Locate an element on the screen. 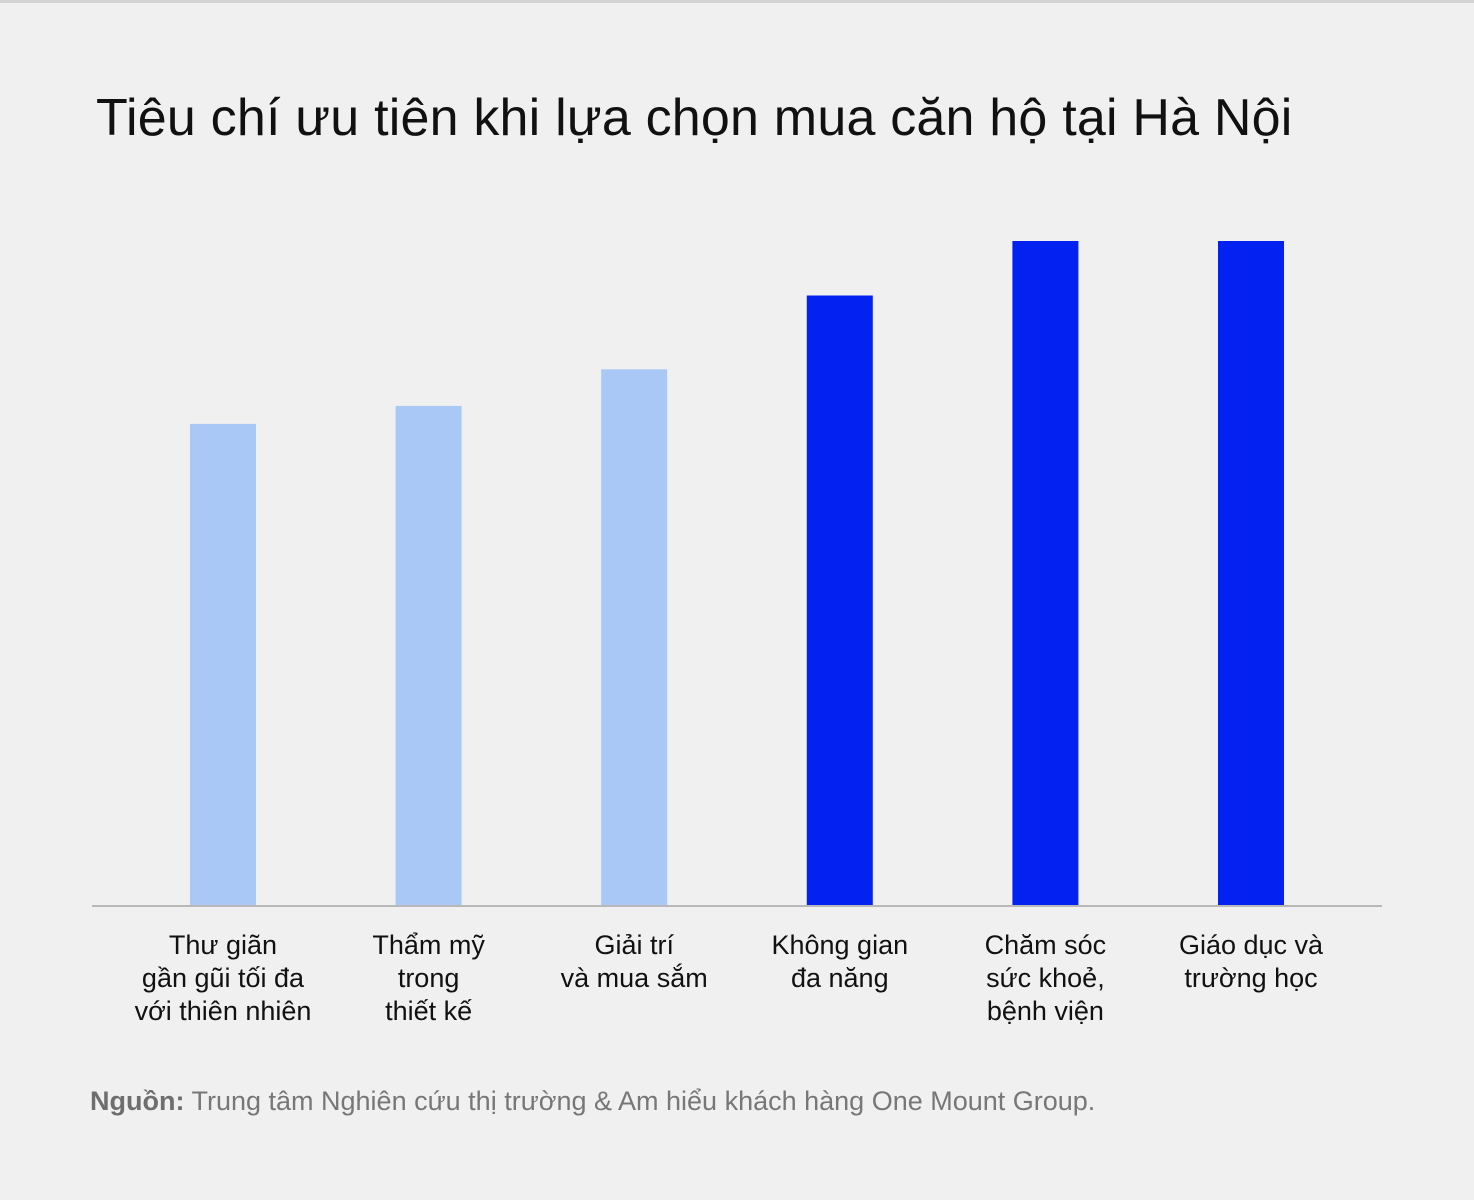  category-label-line: và mua sắm is located at coordinates (634, 977).